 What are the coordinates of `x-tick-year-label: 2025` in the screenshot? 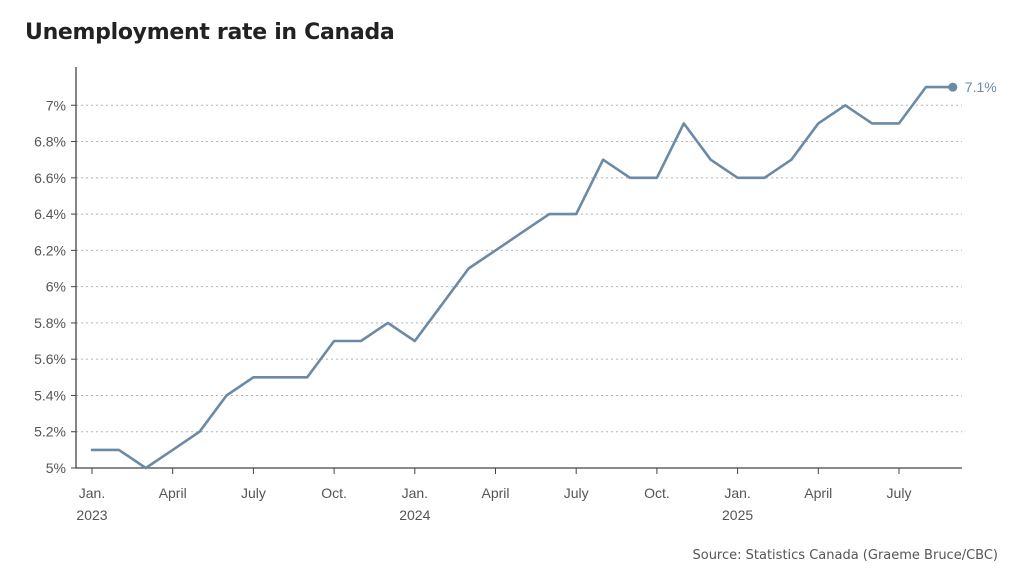 It's located at (737, 515).